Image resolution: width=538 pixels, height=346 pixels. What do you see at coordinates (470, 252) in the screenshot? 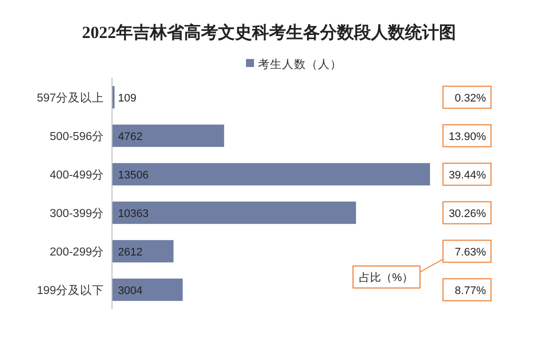
I see `text: 7.63%` at bounding box center [470, 252].